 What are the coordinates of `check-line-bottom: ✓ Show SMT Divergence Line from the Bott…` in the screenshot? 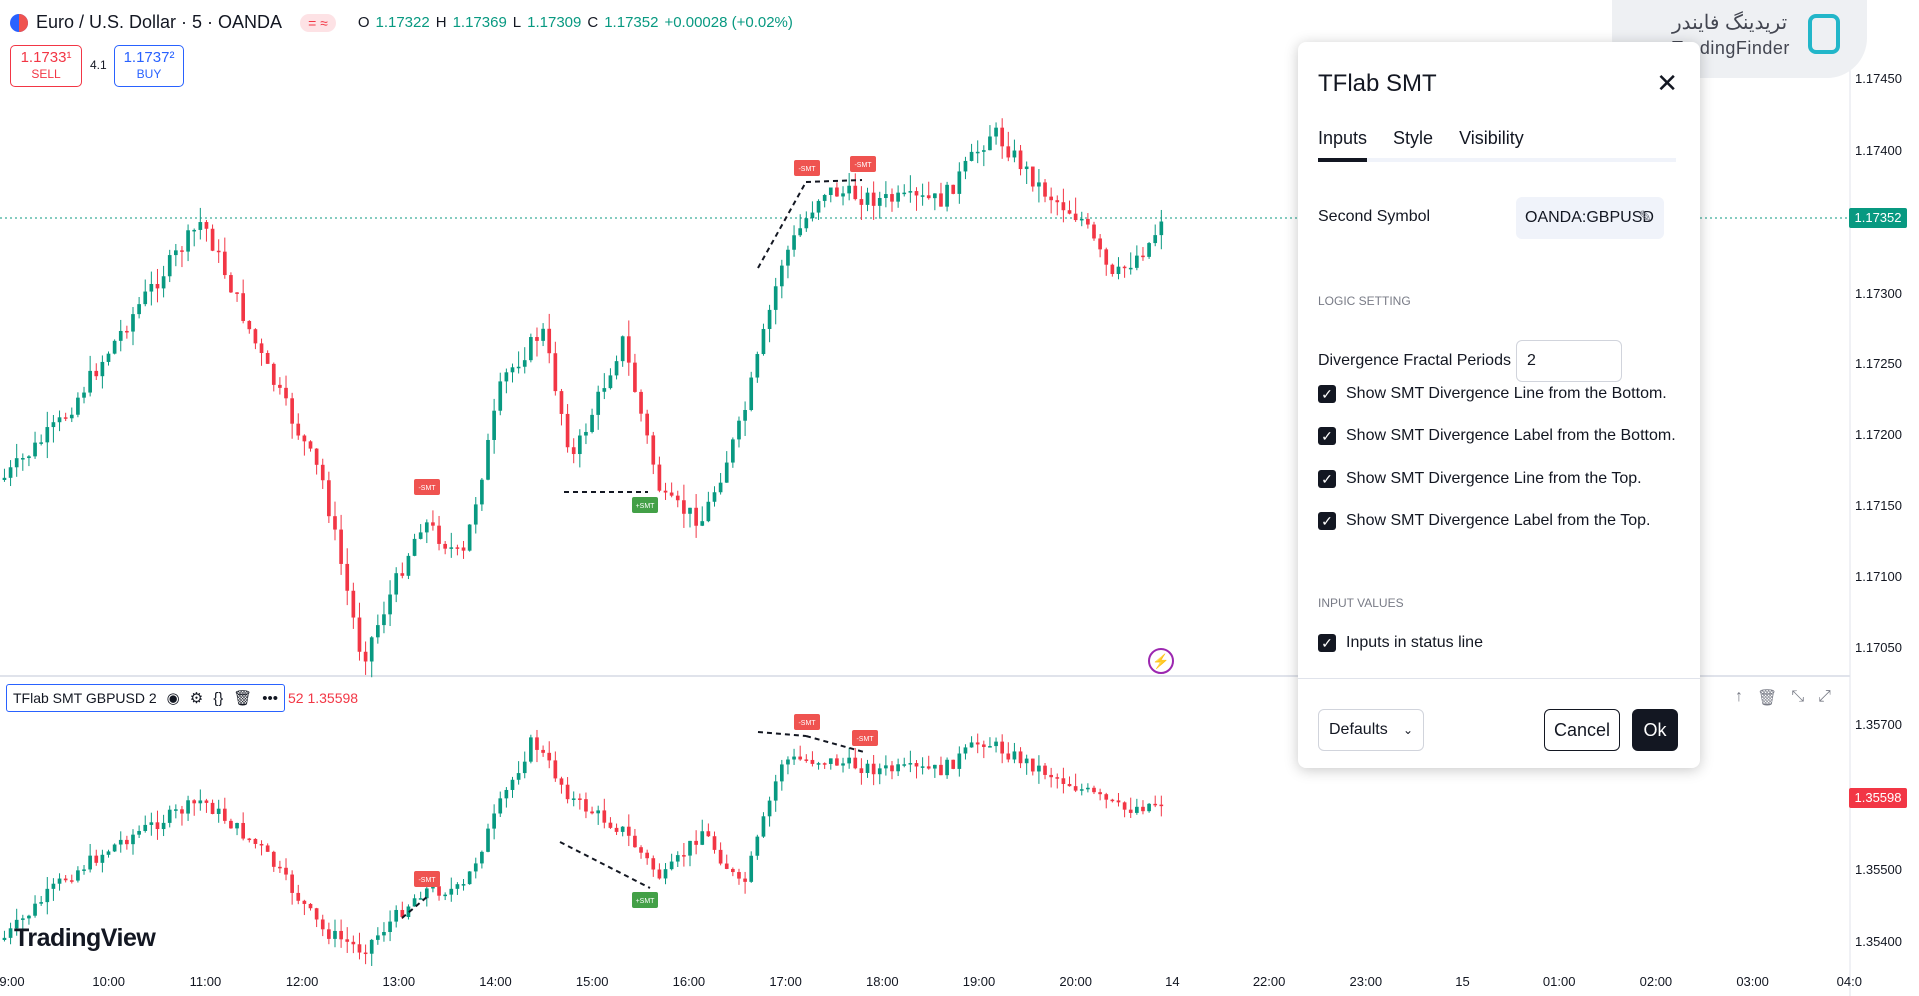 It's located at (1492, 394).